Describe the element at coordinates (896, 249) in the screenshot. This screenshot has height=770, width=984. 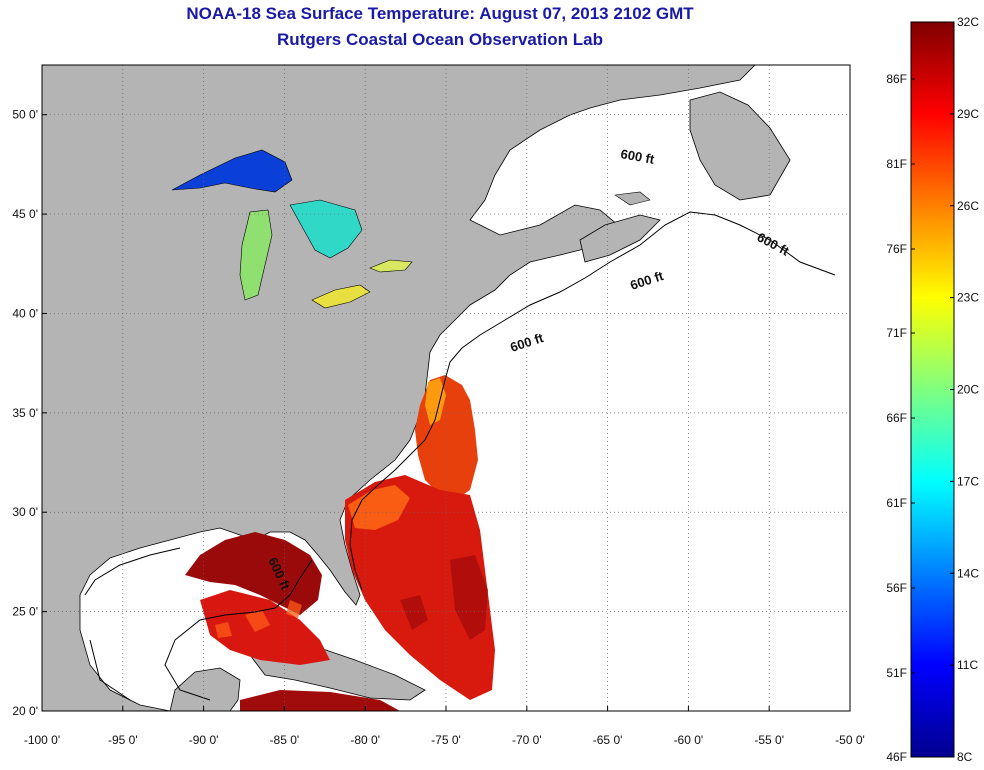
I see `colorbar-fahrenheit-label: 76F` at that location.